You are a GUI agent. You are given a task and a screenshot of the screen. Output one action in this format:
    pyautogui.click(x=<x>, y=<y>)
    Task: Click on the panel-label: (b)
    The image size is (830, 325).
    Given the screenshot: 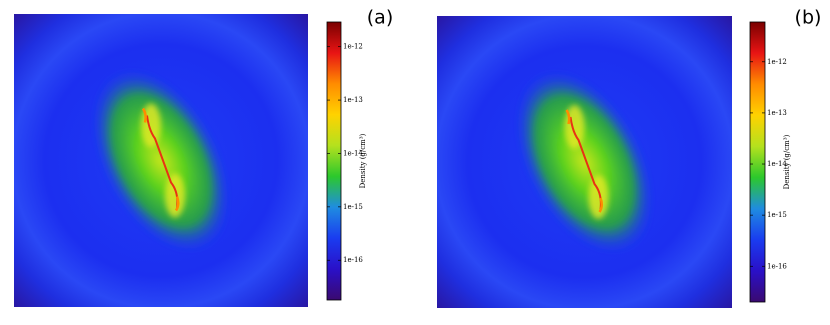 What is the action you would take?
    pyautogui.click(x=808, y=18)
    